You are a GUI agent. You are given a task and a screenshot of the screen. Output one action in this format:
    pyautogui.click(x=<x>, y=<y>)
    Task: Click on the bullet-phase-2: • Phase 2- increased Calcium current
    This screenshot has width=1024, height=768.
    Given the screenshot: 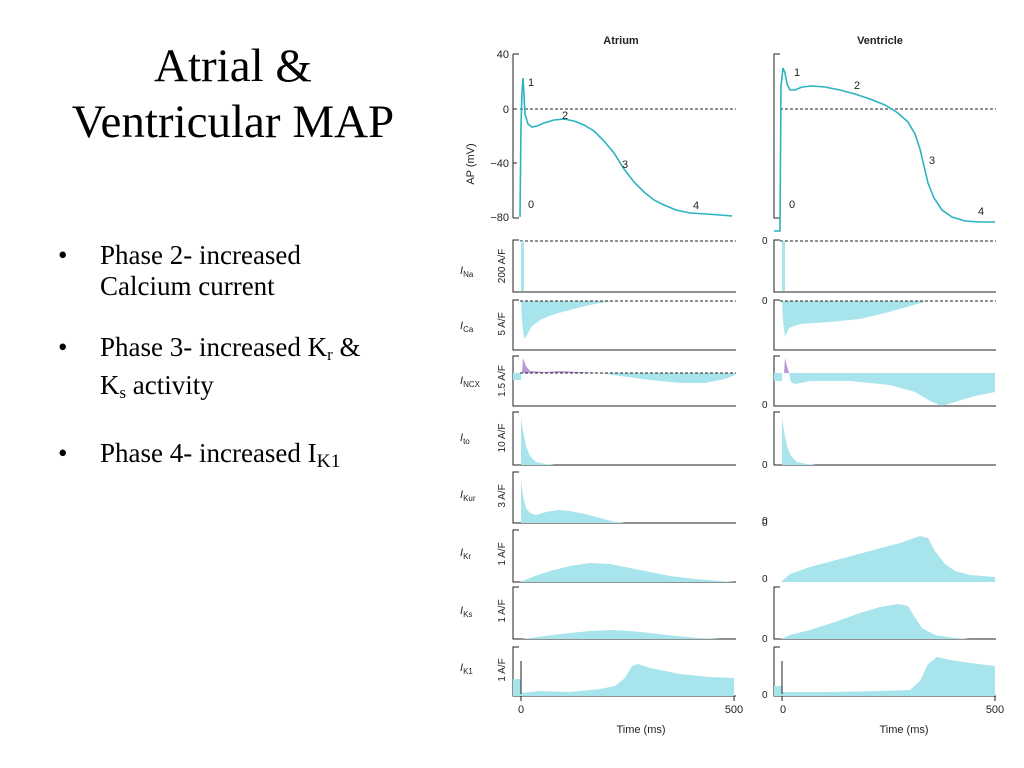 What is the action you would take?
    pyautogui.click(x=253, y=271)
    